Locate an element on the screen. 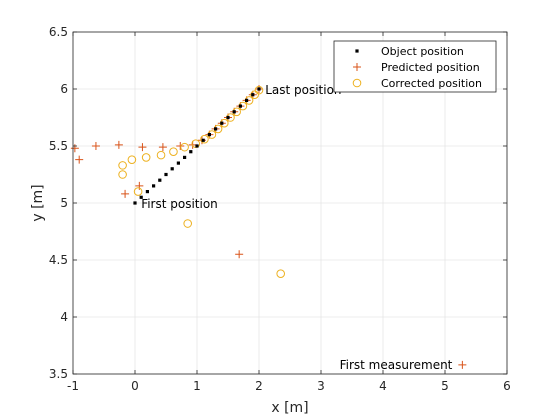 This screenshot has width=560, height=420. y-tick-label: 3.5 is located at coordinates (58, 374).